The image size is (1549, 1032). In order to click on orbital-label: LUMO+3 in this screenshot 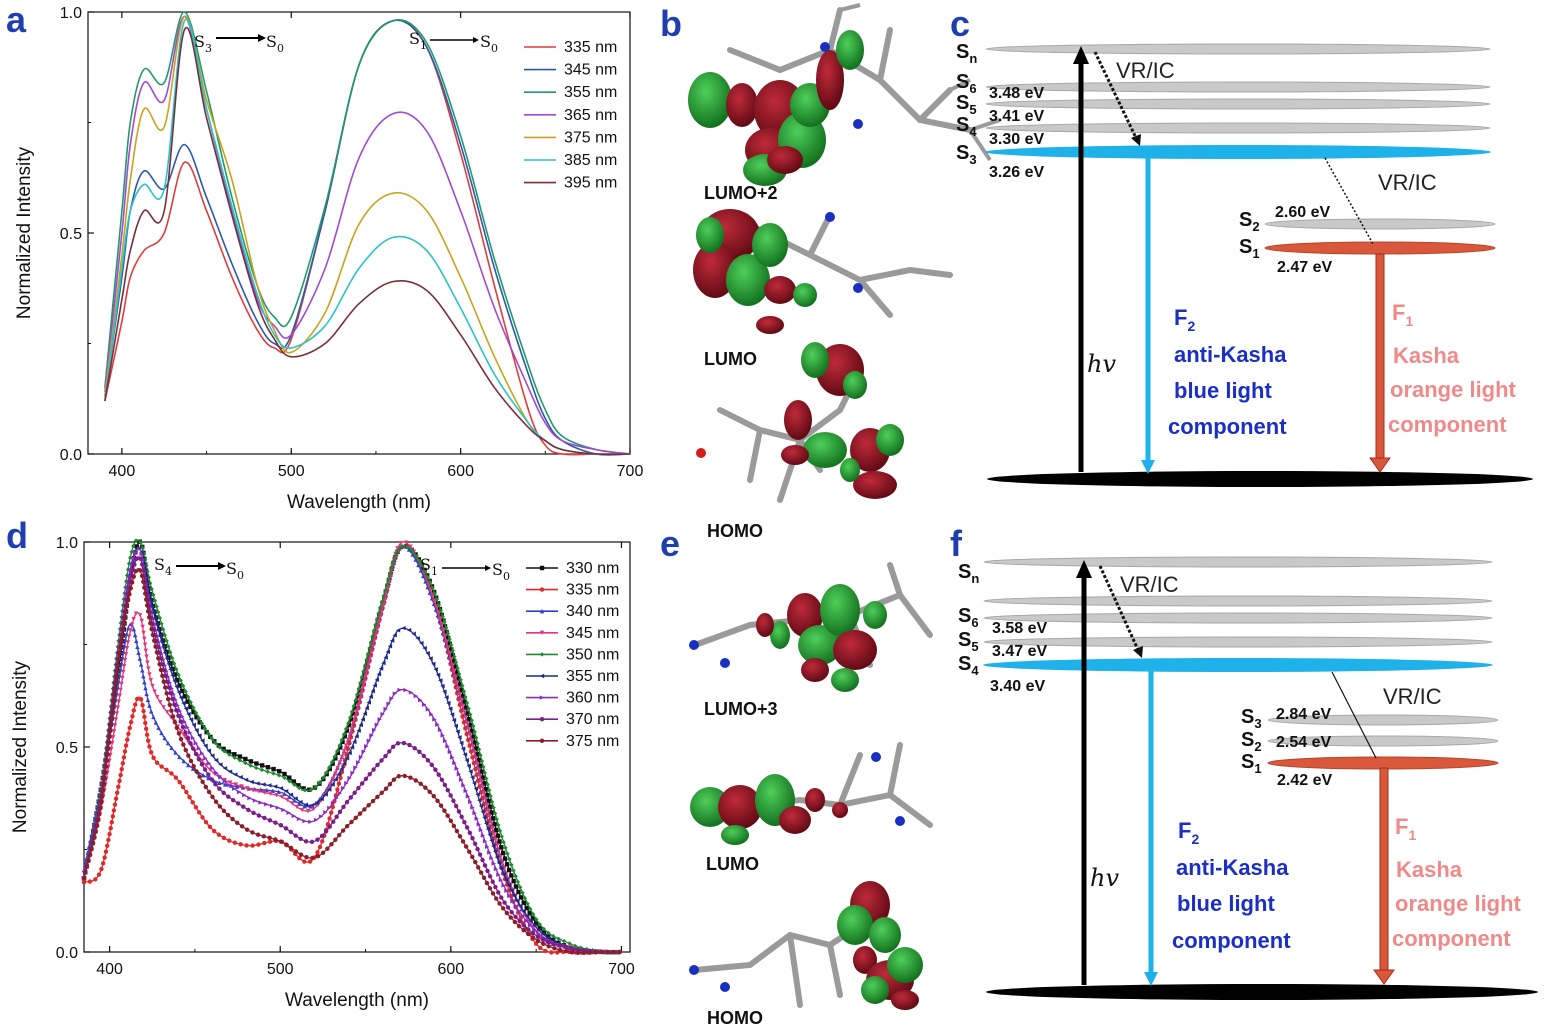, I will do `click(741, 709)`.